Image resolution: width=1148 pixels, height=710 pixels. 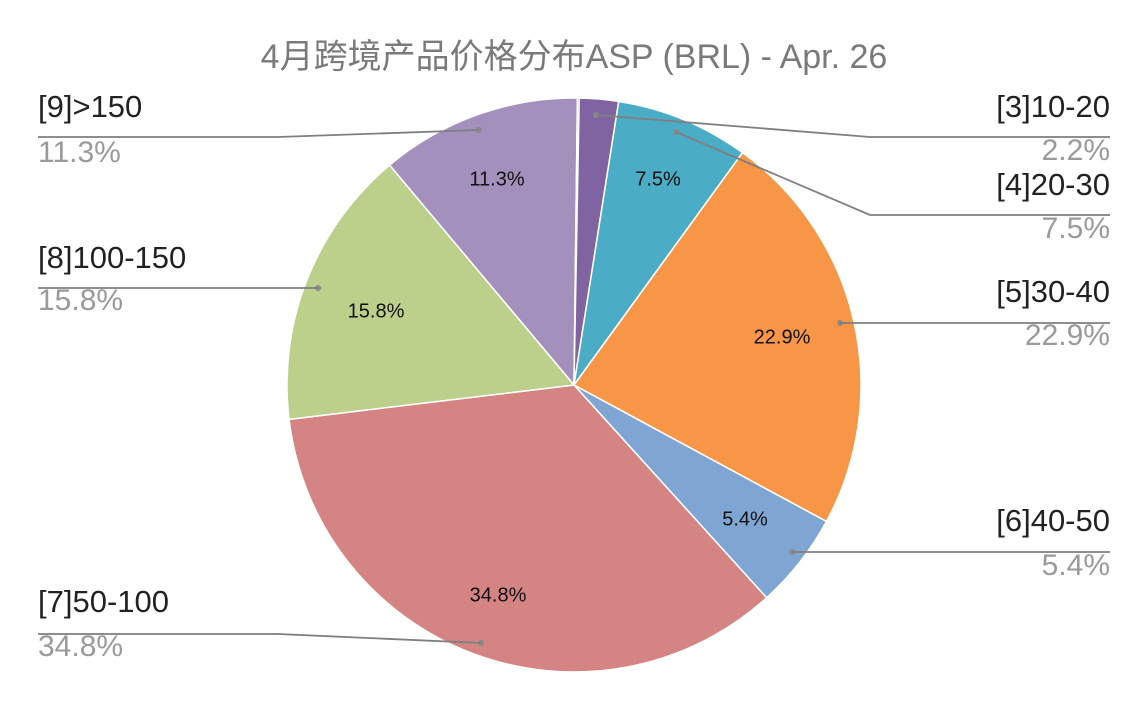 What do you see at coordinates (574, 57) in the screenshot?
I see `chart-title: 4月跨境产品价格分布ASP (BRL) - Apr. 26` at bounding box center [574, 57].